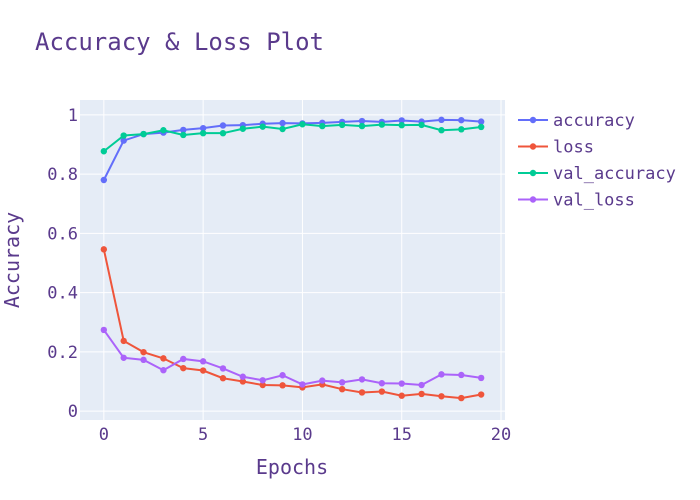 This screenshot has width=700, height=500. I want to click on series-accuracy, so click(292, 150).